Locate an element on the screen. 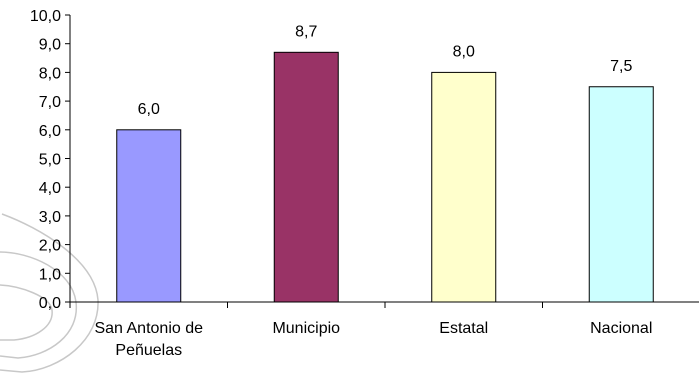 The width and height of the screenshot is (700, 379). data-label: 6,0 is located at coordinates (149, 109).